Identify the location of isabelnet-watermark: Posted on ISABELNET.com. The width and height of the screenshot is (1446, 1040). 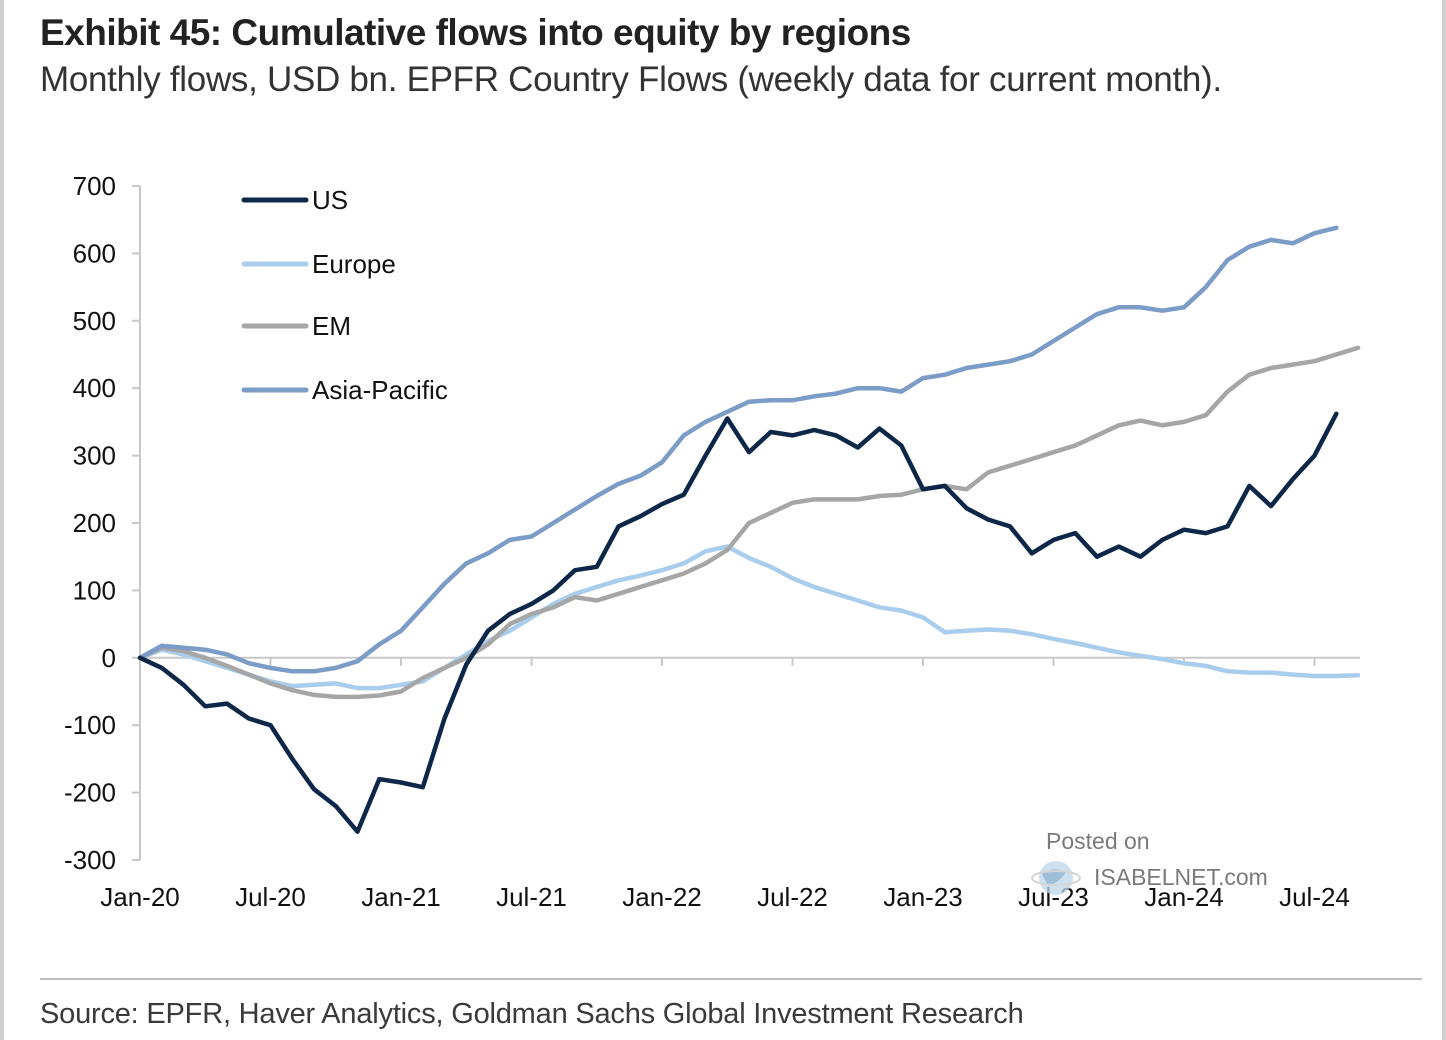
(1149, 861).